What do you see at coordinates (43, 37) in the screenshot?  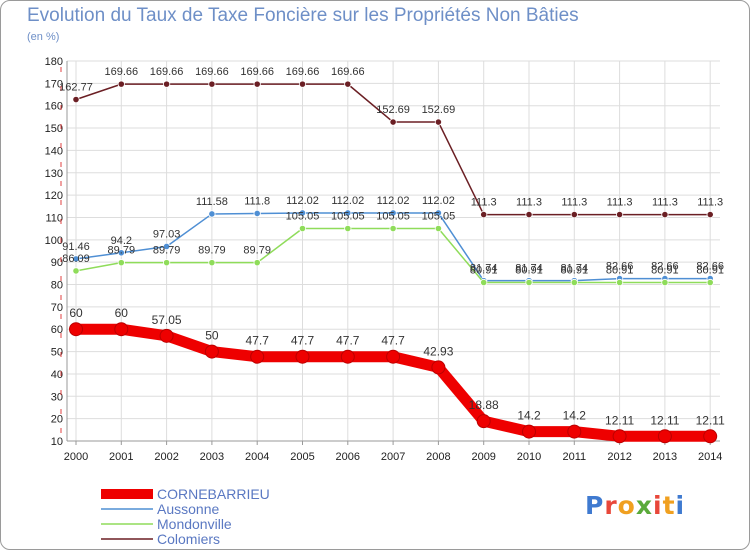 I see `chart-unit: (en %)` at bounding box center [43, 37].